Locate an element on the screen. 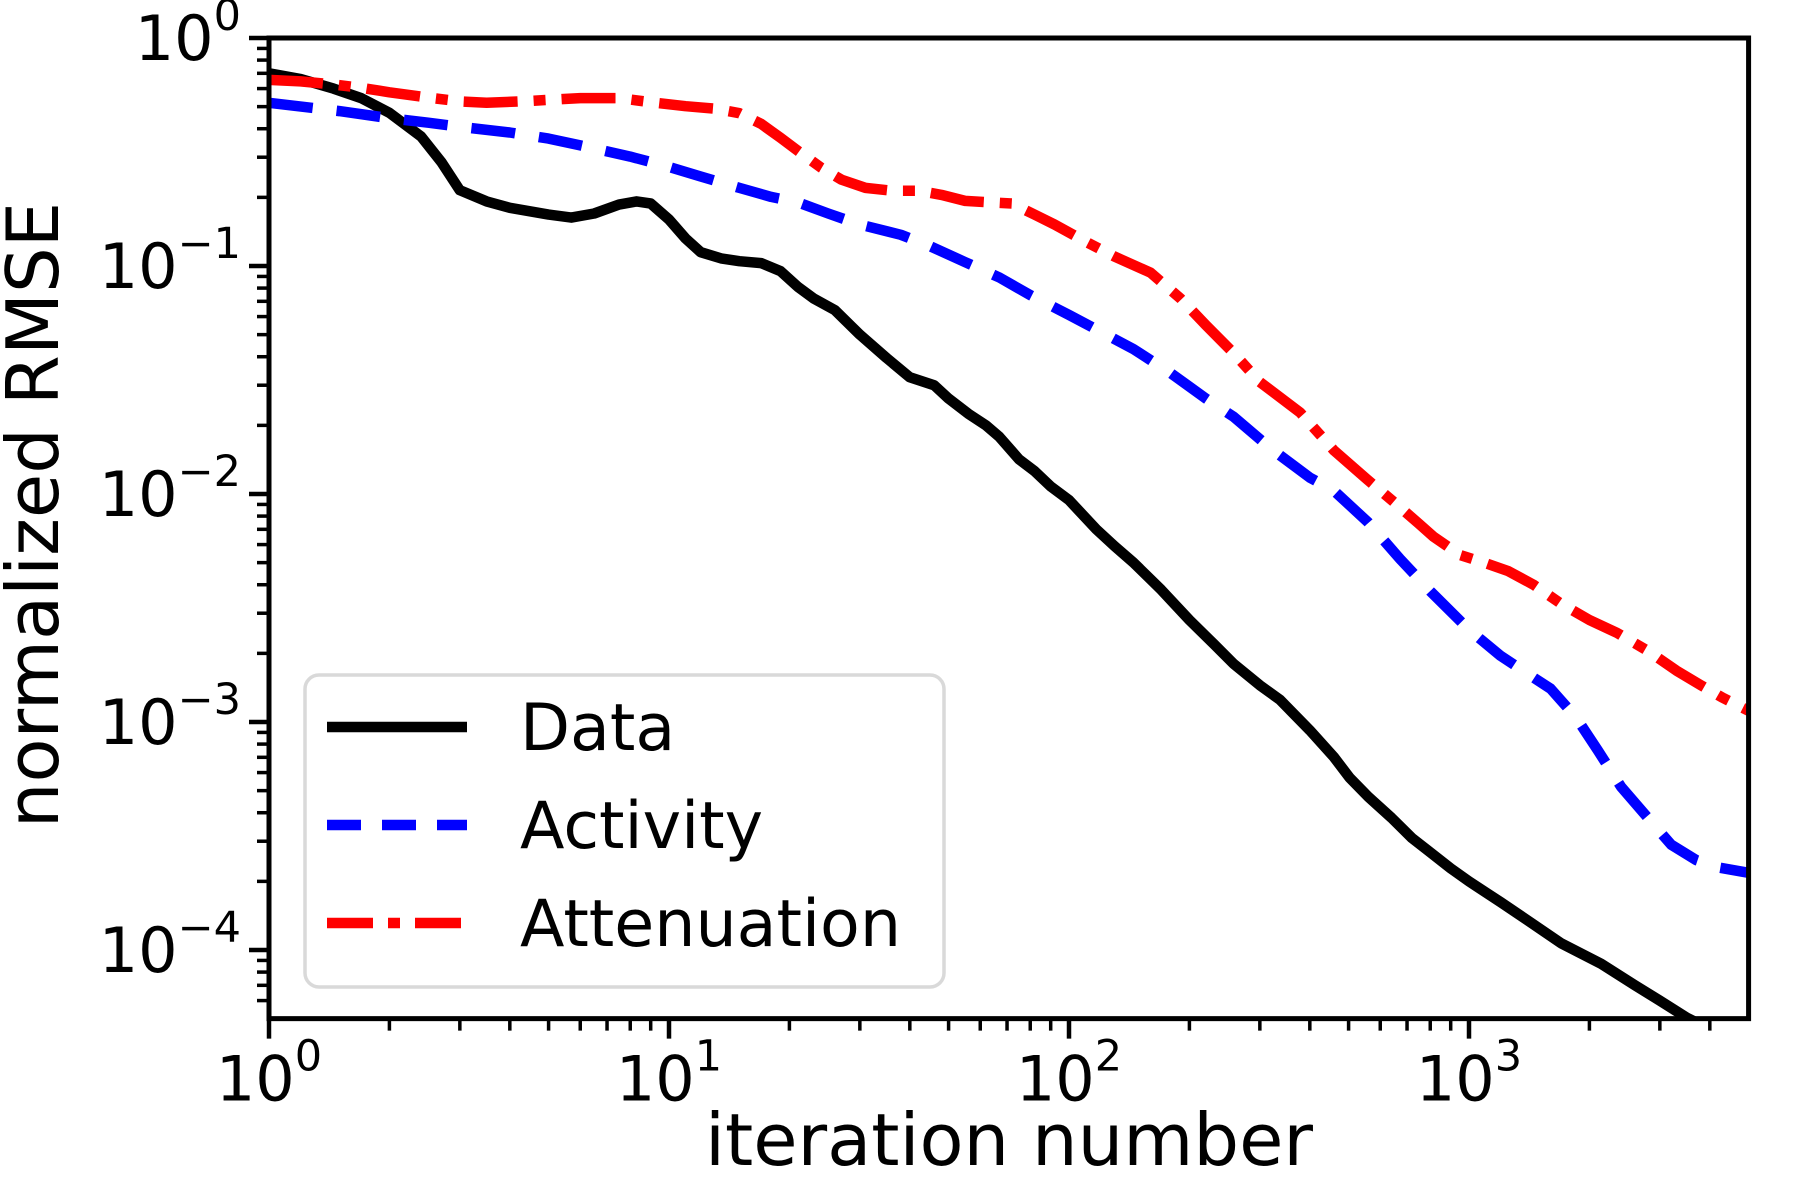 The image size is (1800, 1204). x-tick-label: 10⁰ is located at coordinates (269, 1074).